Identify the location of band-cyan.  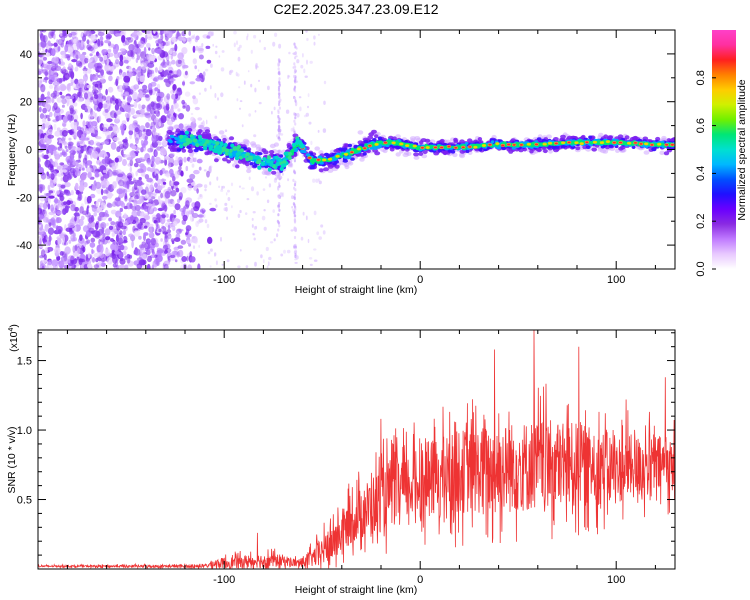
(492, 142).